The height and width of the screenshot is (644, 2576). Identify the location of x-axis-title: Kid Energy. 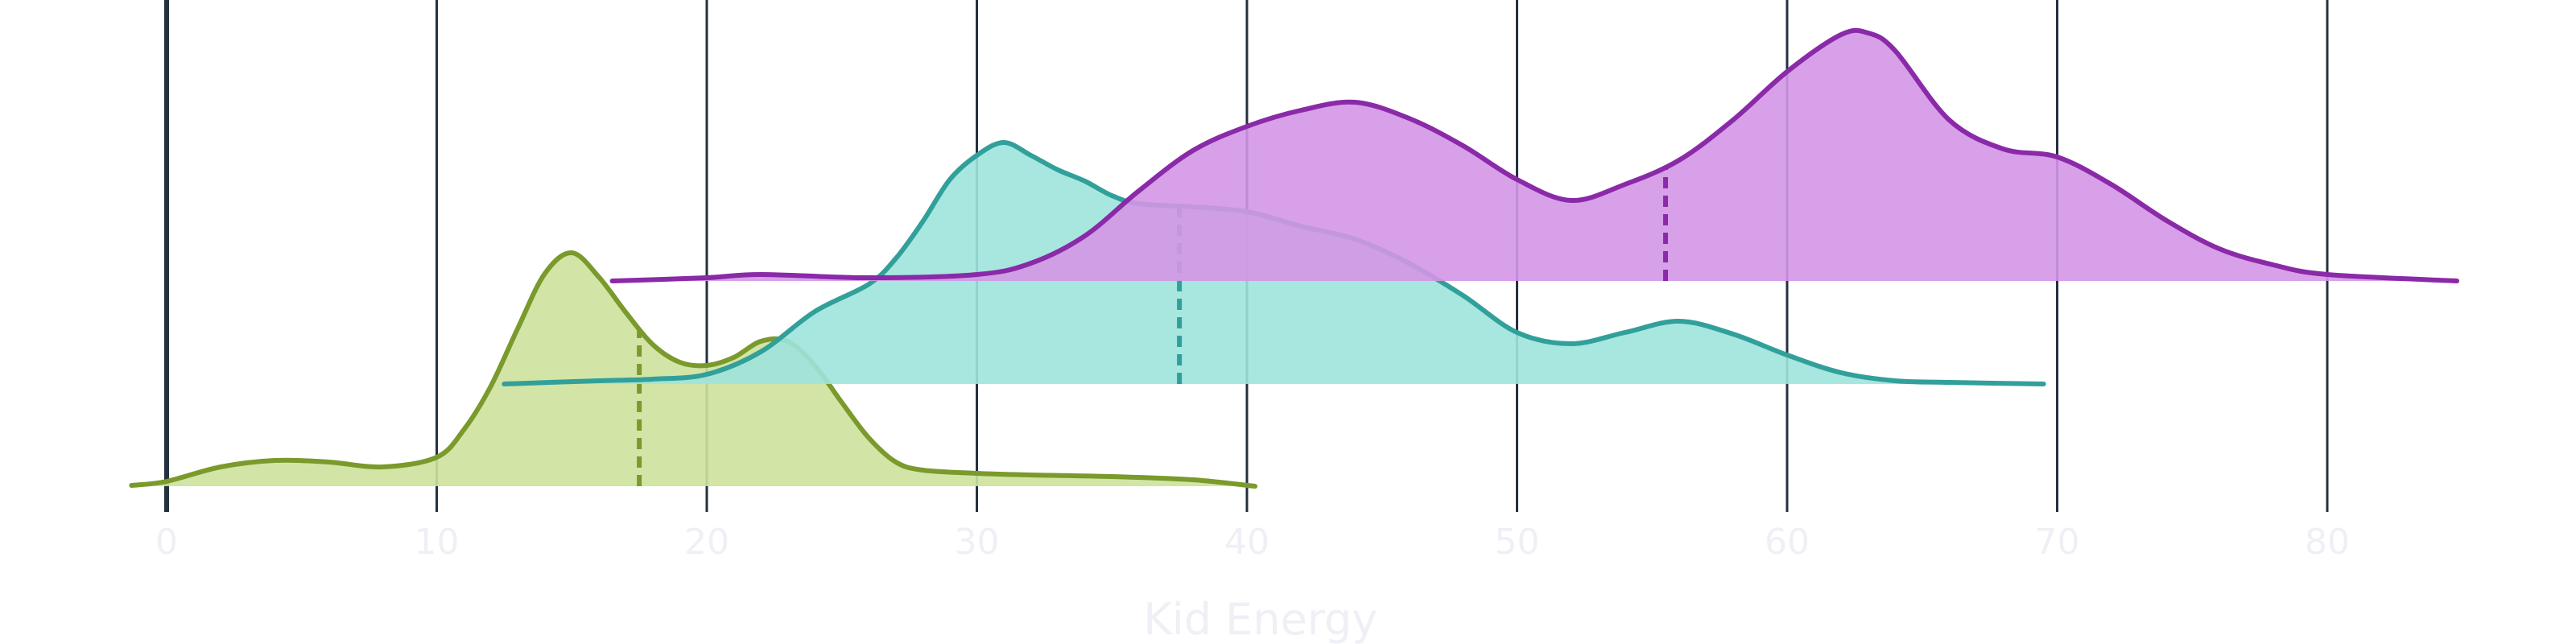
(1260, 619).